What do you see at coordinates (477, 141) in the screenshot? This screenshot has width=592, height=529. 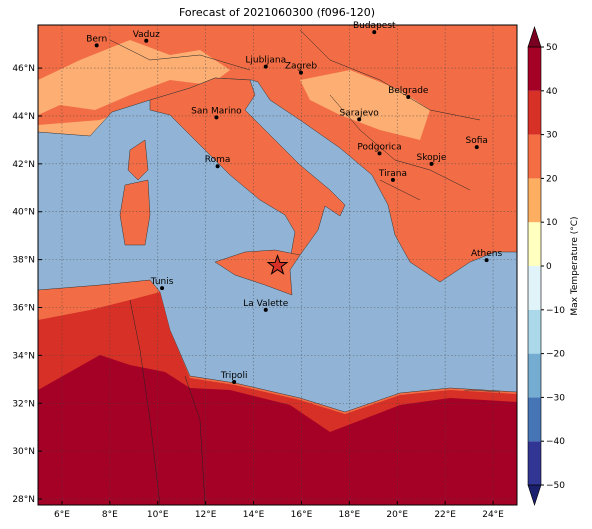 I see `city-label: Sofia` at bounding box center [477, 141].